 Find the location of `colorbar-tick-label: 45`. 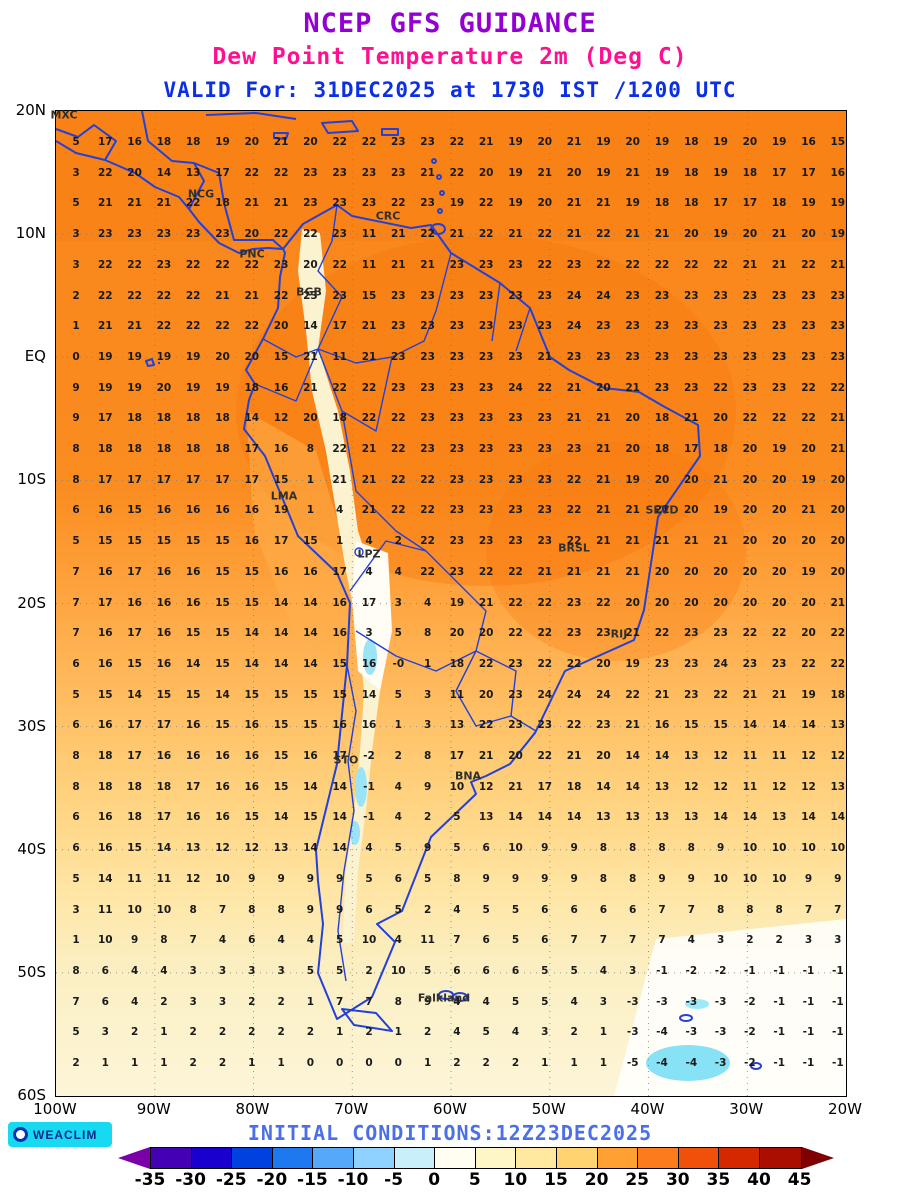

colorbar-tick-label: 45 is located at coordinates (799, 1180).